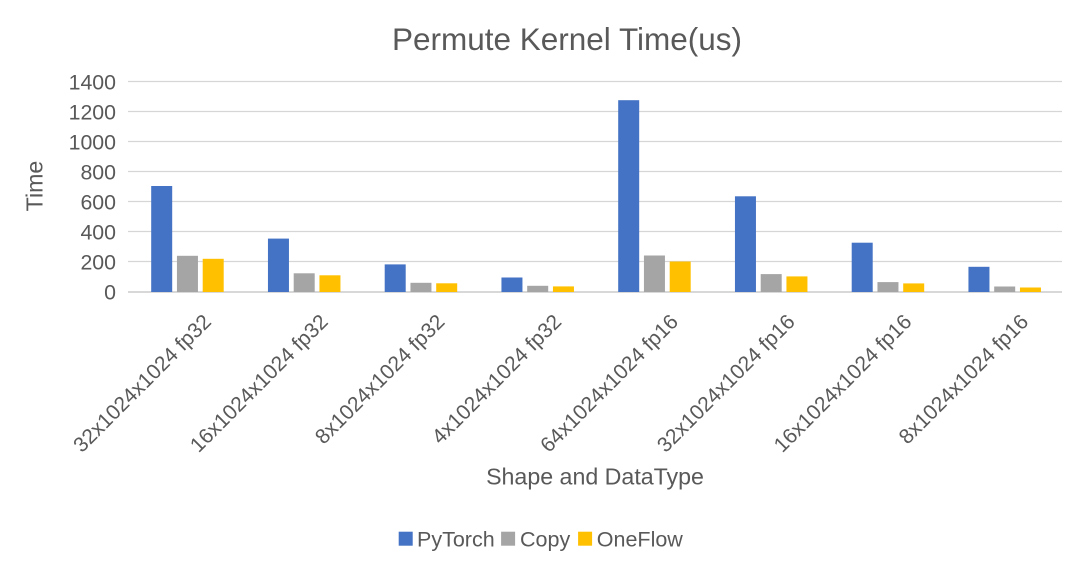  I want to click on svg-text: Copy, so click(545, 539).